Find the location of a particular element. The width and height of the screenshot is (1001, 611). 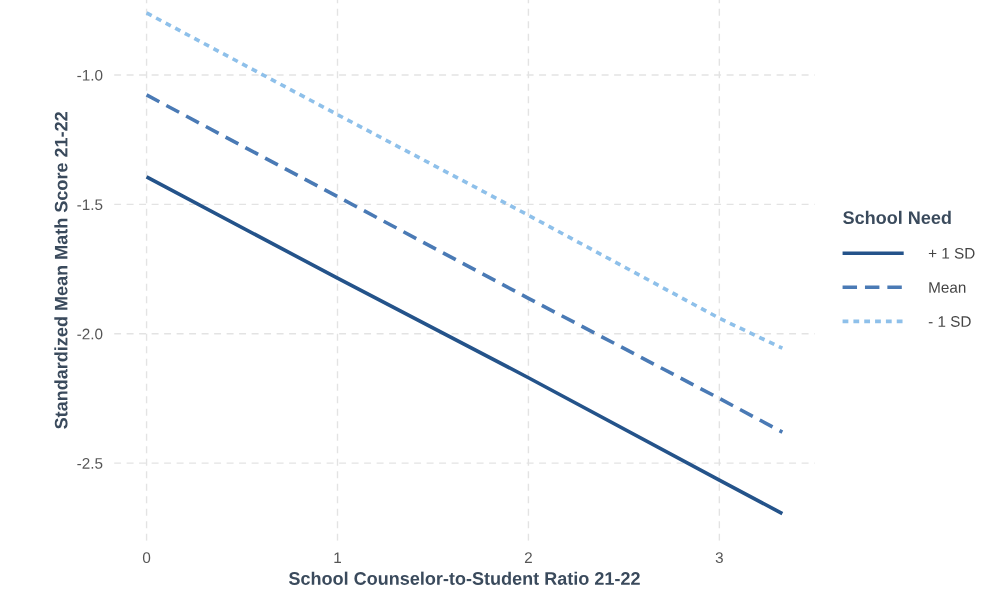

y-tick-label: -2.5 is located at coordinates (90, 463).